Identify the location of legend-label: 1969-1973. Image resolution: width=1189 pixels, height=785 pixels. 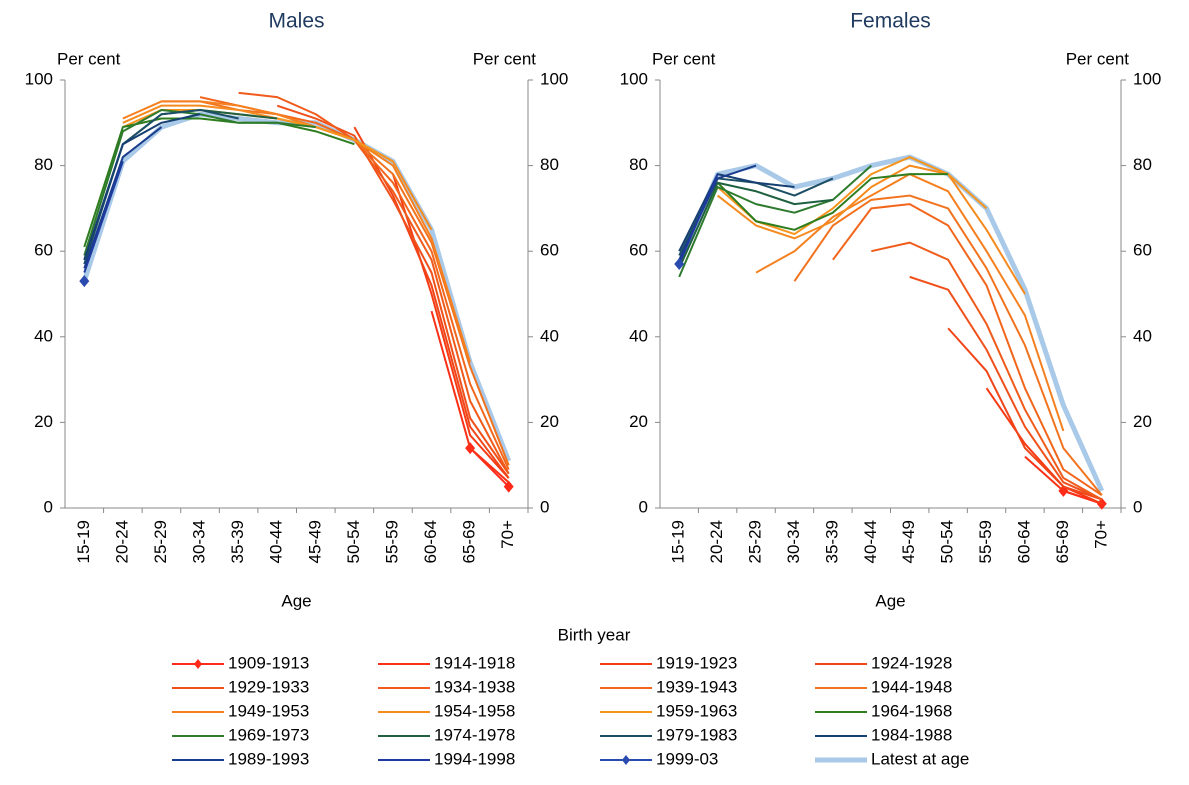
(268, 734).